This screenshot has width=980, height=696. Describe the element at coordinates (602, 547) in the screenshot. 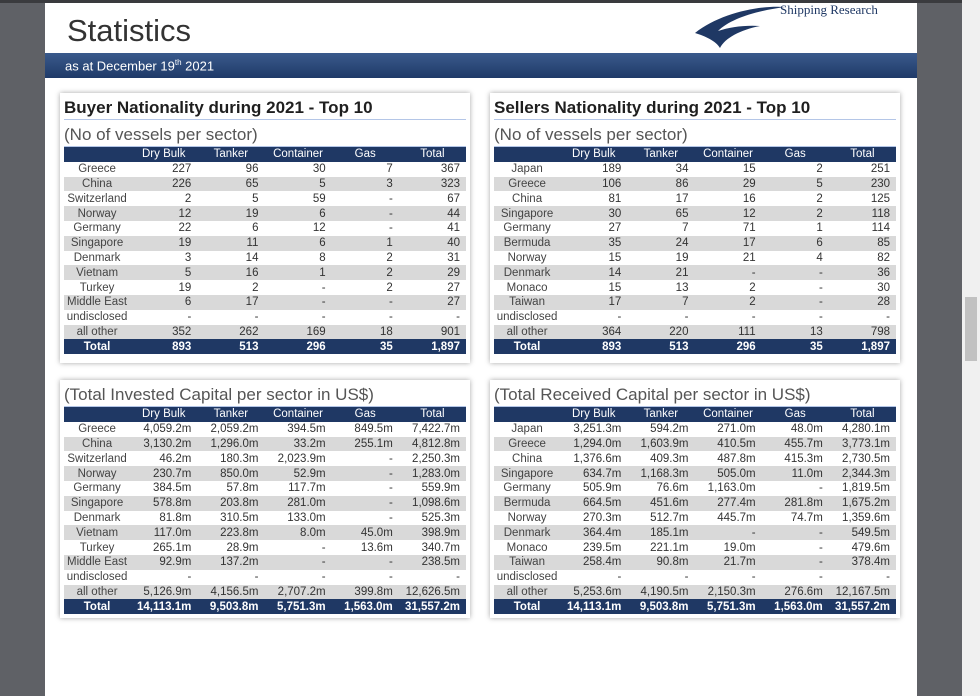

I see `cell: 239.5m` at that location.